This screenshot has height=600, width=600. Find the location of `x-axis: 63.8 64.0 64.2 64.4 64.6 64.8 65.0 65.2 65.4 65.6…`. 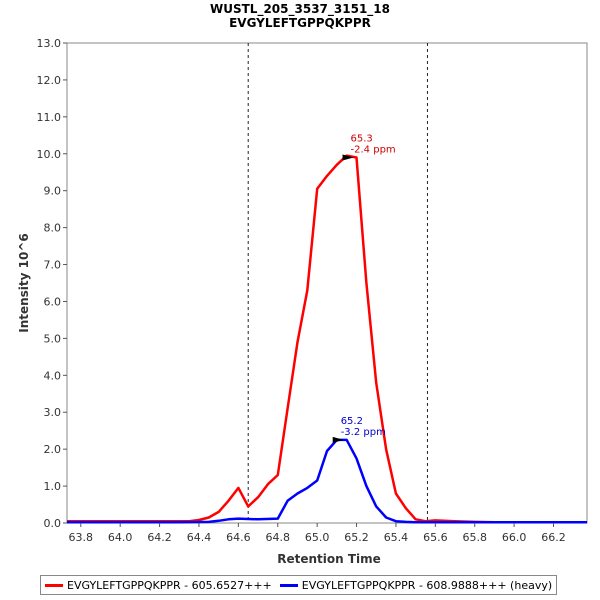

x-axis: 63.8 64.0 64.2 64.4 64.6 64.8 65.0 65.2 65.4 65.6… is located at coordinates (317, 533).